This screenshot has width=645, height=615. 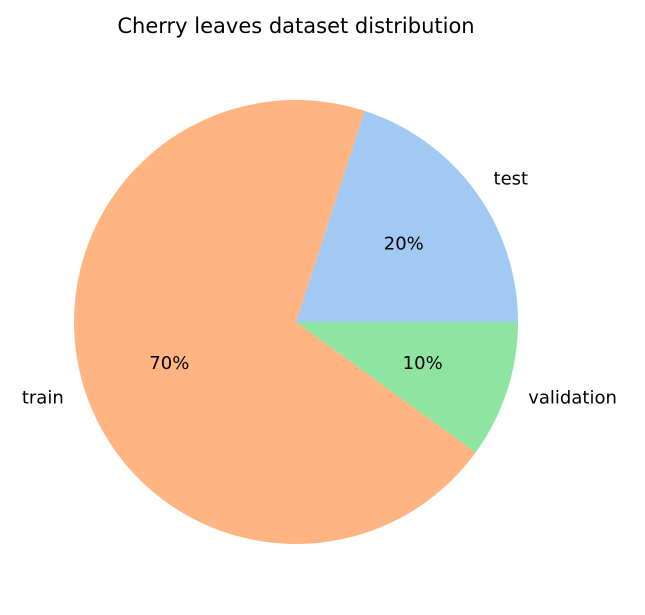 What do you see at coordinates (404, 244) in the screenshot?
I see `percent-label-test: 20%` at bounding box center [404, 244].